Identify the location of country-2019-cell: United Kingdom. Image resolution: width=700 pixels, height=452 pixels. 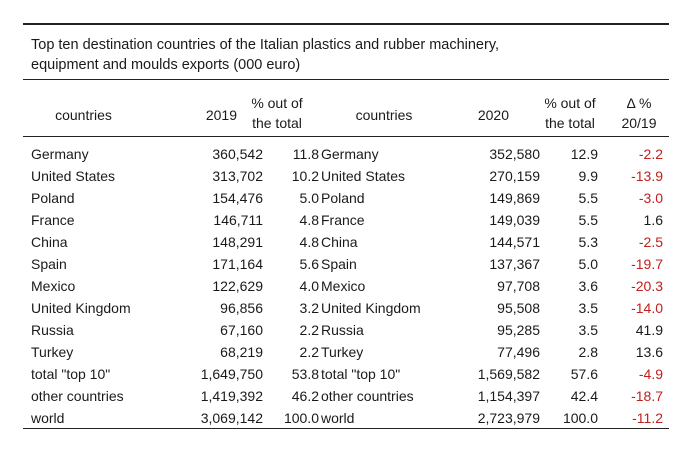
(81, 308).